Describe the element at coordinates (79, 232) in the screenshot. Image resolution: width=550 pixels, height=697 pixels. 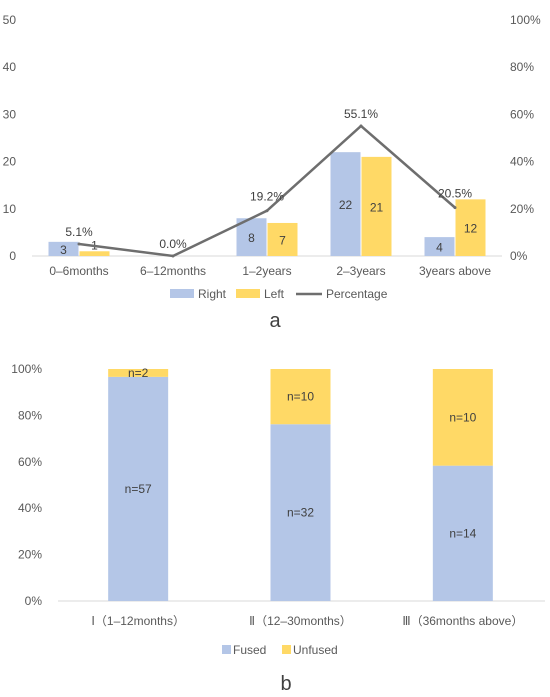
I see `percentage-label: 5.1%` at that location.